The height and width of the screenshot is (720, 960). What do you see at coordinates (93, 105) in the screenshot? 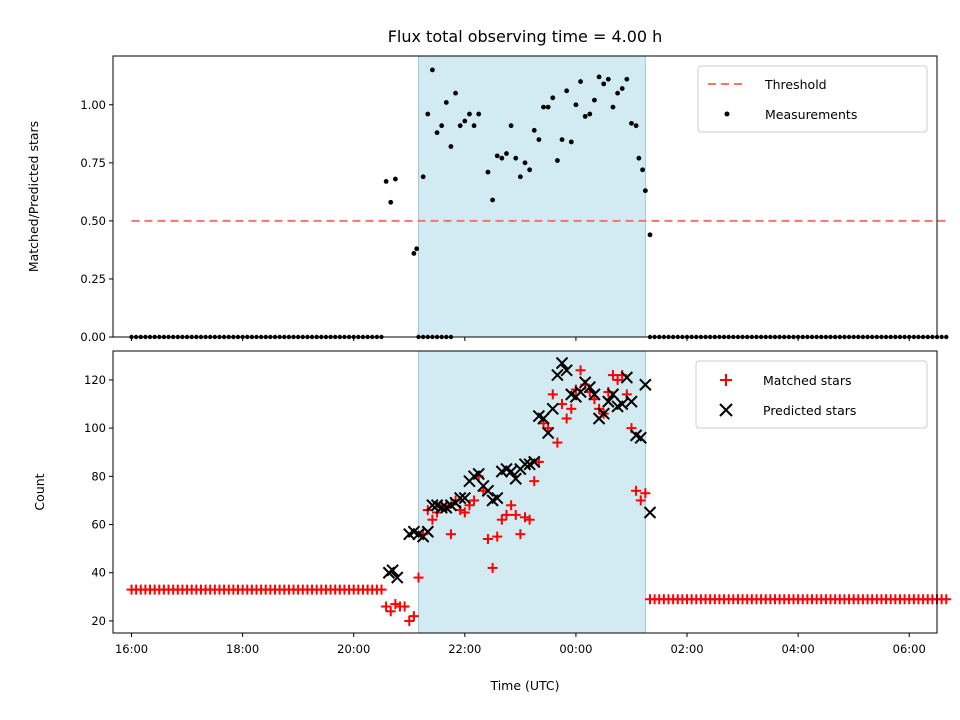
I see `top-y-tick-label: 1.00` at bounding box center [93, 105].